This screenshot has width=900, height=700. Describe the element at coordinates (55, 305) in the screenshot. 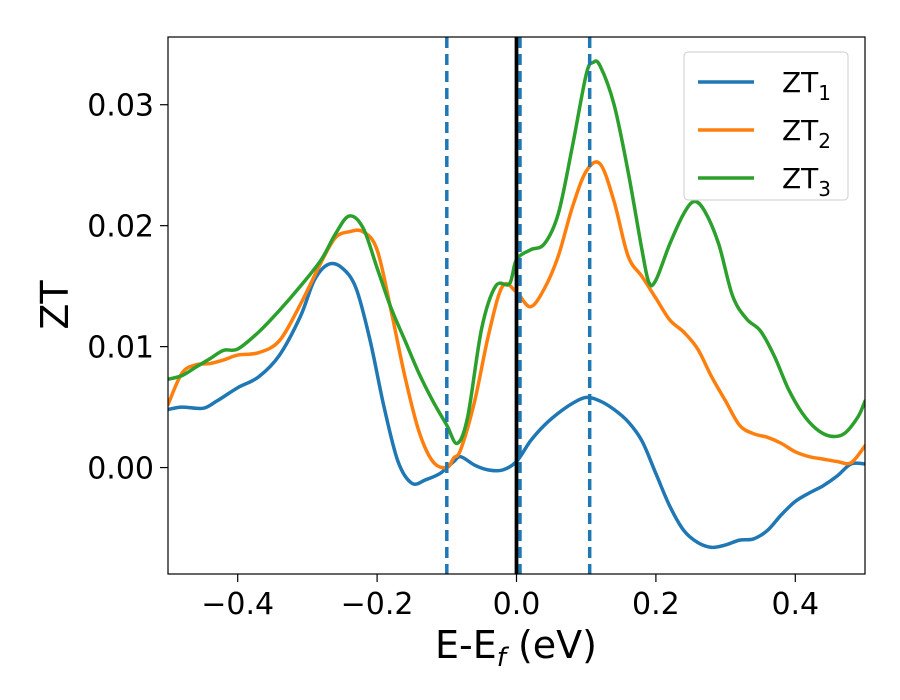

I see `y-axis-title: ZT` at that location.